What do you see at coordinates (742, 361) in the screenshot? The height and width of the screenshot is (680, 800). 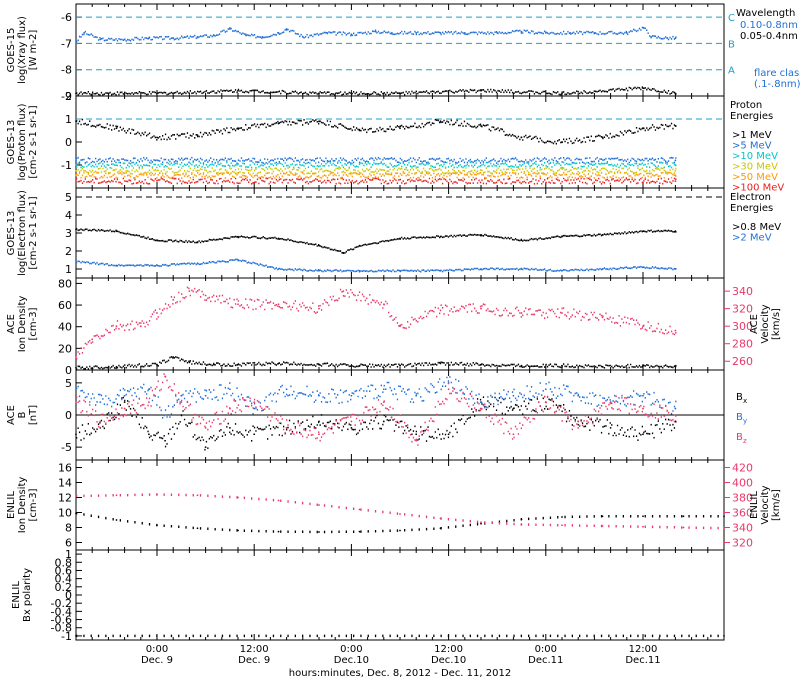 I see `y2-tick-label: 260` at bounding box center [742, 361].